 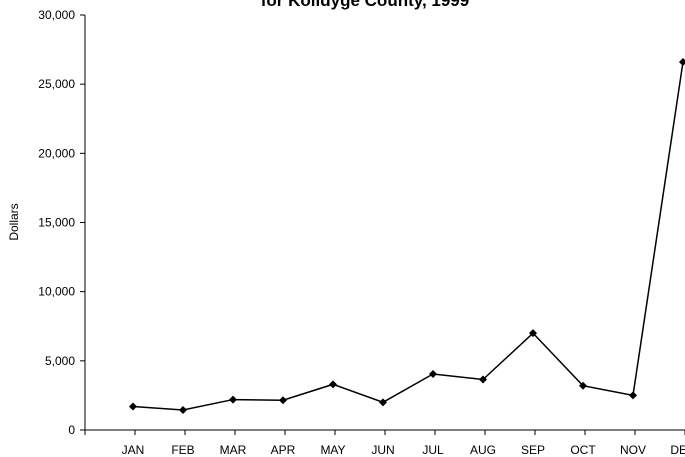 I want to click on y-tick-label: 5,000, so click(x=60, y=361).